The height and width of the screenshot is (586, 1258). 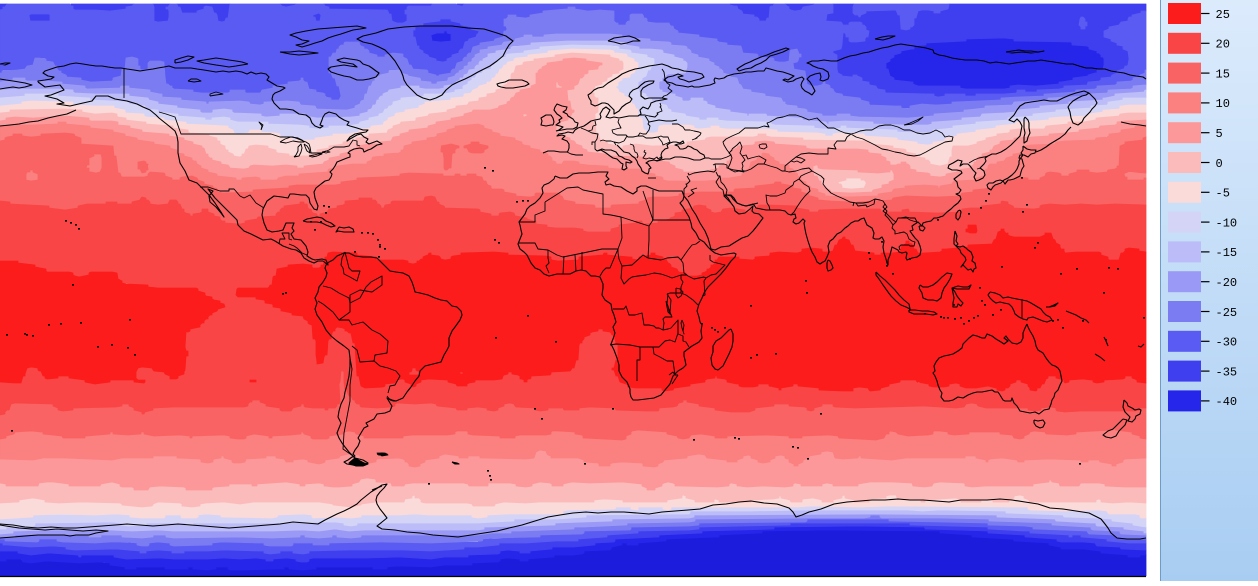 I want to click on svg-text: -15, so click(x=1227, y=253).